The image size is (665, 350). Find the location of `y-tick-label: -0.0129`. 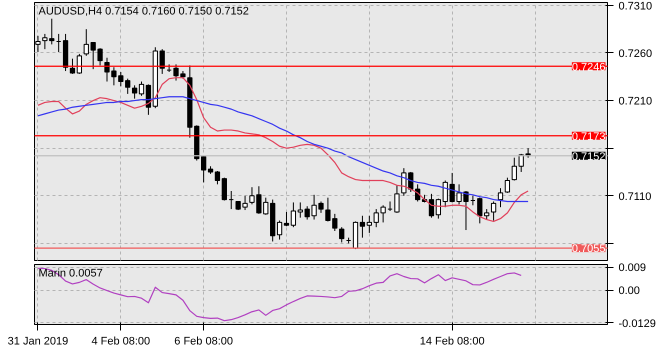

y-tick-label: -0.0129 is located at coordinates (637, 324).